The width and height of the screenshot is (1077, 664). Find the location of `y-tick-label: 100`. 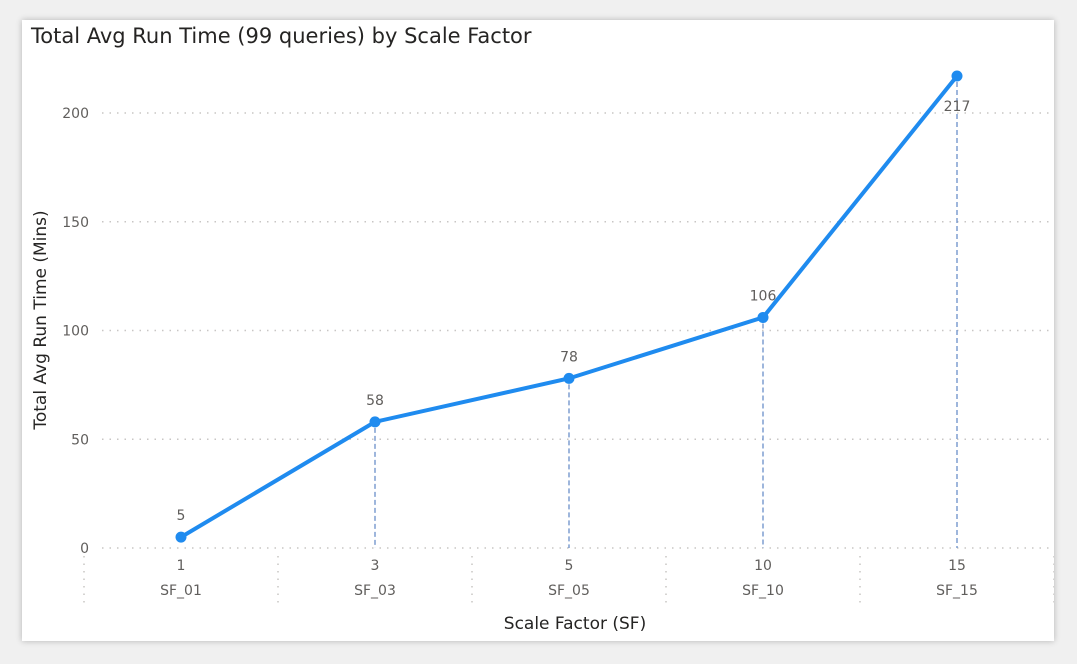

y-tick-label: 100 is located at coordinates (75, 332).